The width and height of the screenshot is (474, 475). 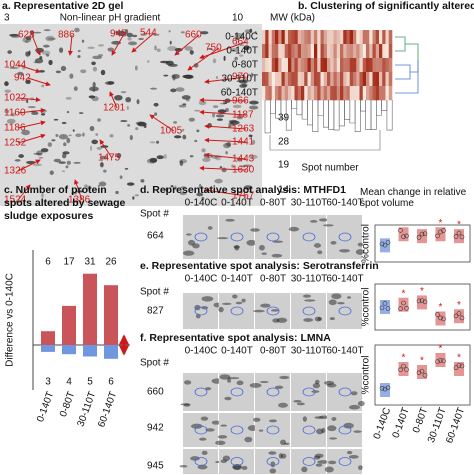 I want to click on x-tick-label: 0-140T, so click(x=45, y=407).